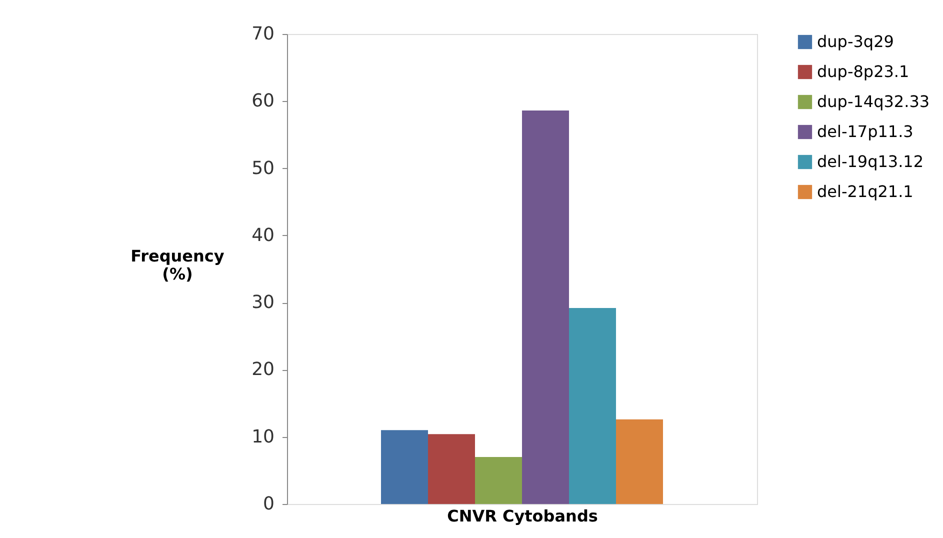  I want to click on y-tick-label: 10, so click(263, 437).